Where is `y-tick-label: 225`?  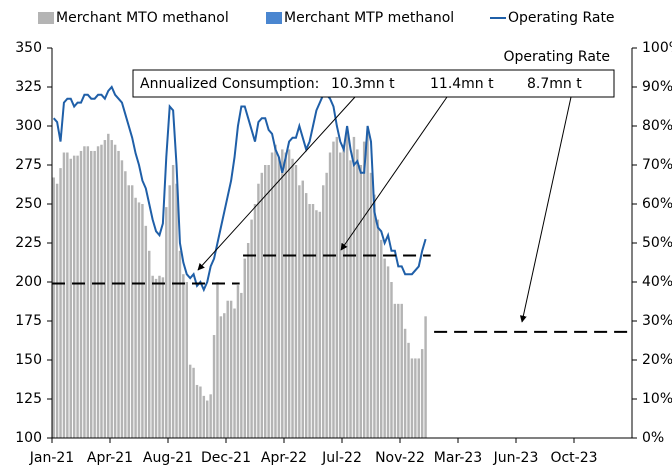 y-tick-label: 225 is located at coordinates (28, 243).